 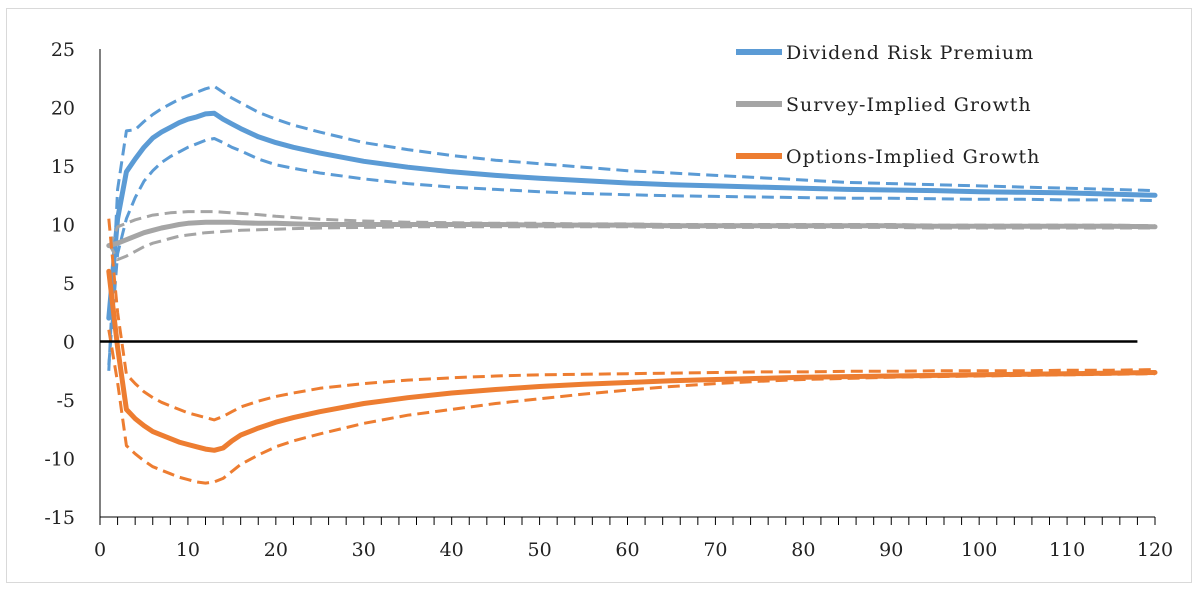 I want to click on x-tick-label: 80, so click(x=803, y=550).